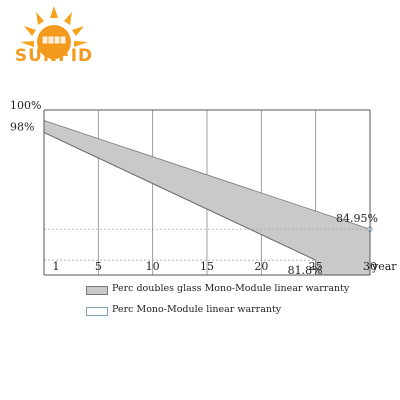 The width and height of the screenshot is (400, 400). What do you see at coordinates (97, 290) in the screenshot?
I see `legend-swatch-double-glass` at bounding box center [97, 290].